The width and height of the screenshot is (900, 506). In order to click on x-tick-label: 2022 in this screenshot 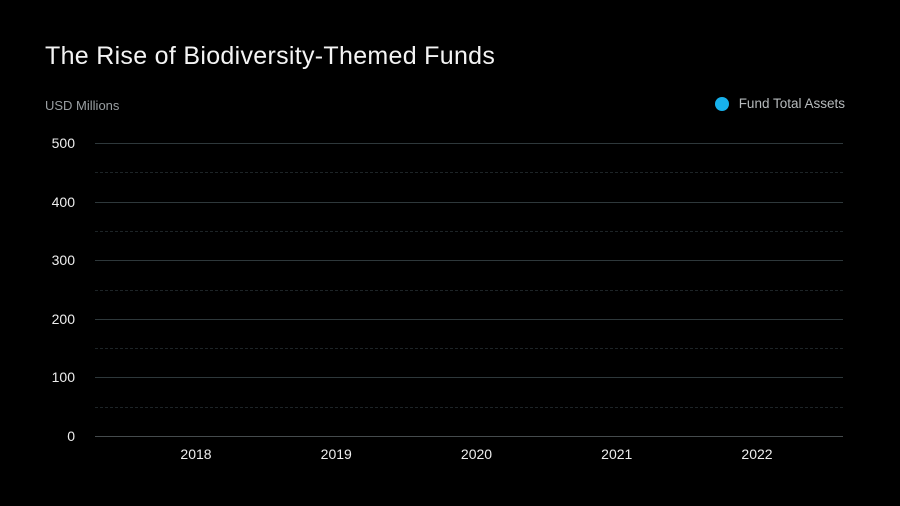, I will do `click(757, 454)`.